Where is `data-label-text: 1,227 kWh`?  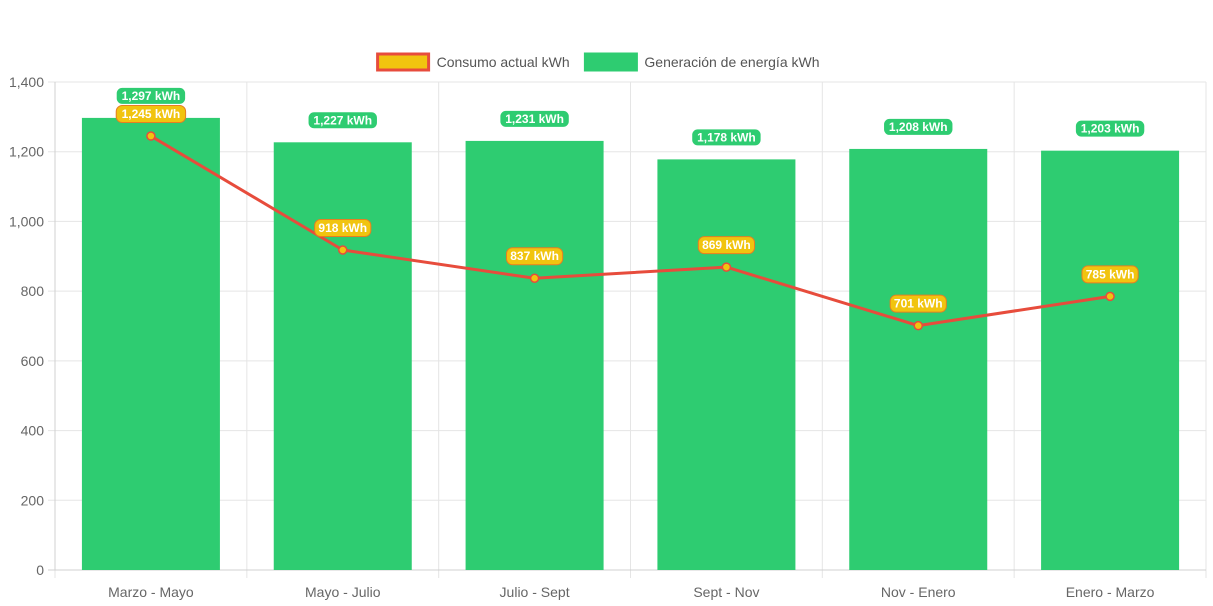
data-label-text: 1,227 kWh is located at coordinates (342, 120).